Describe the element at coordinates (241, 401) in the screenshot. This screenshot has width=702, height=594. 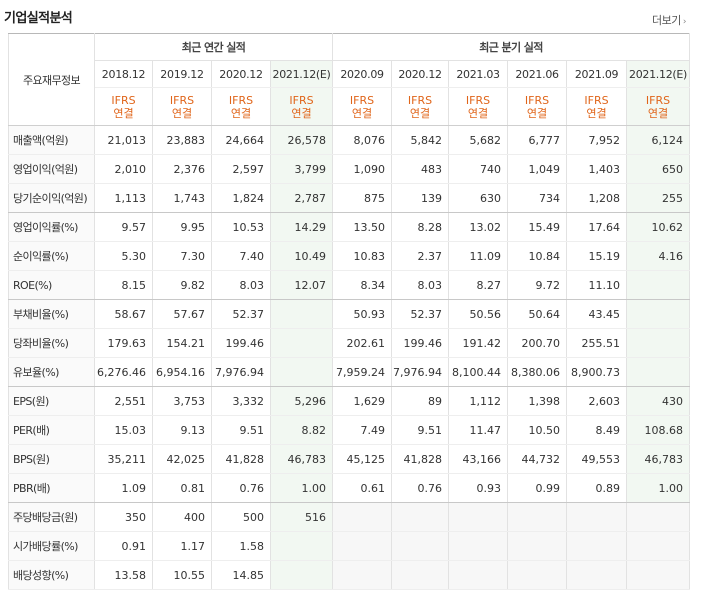
I see `table-cell: 3,332` at that location.